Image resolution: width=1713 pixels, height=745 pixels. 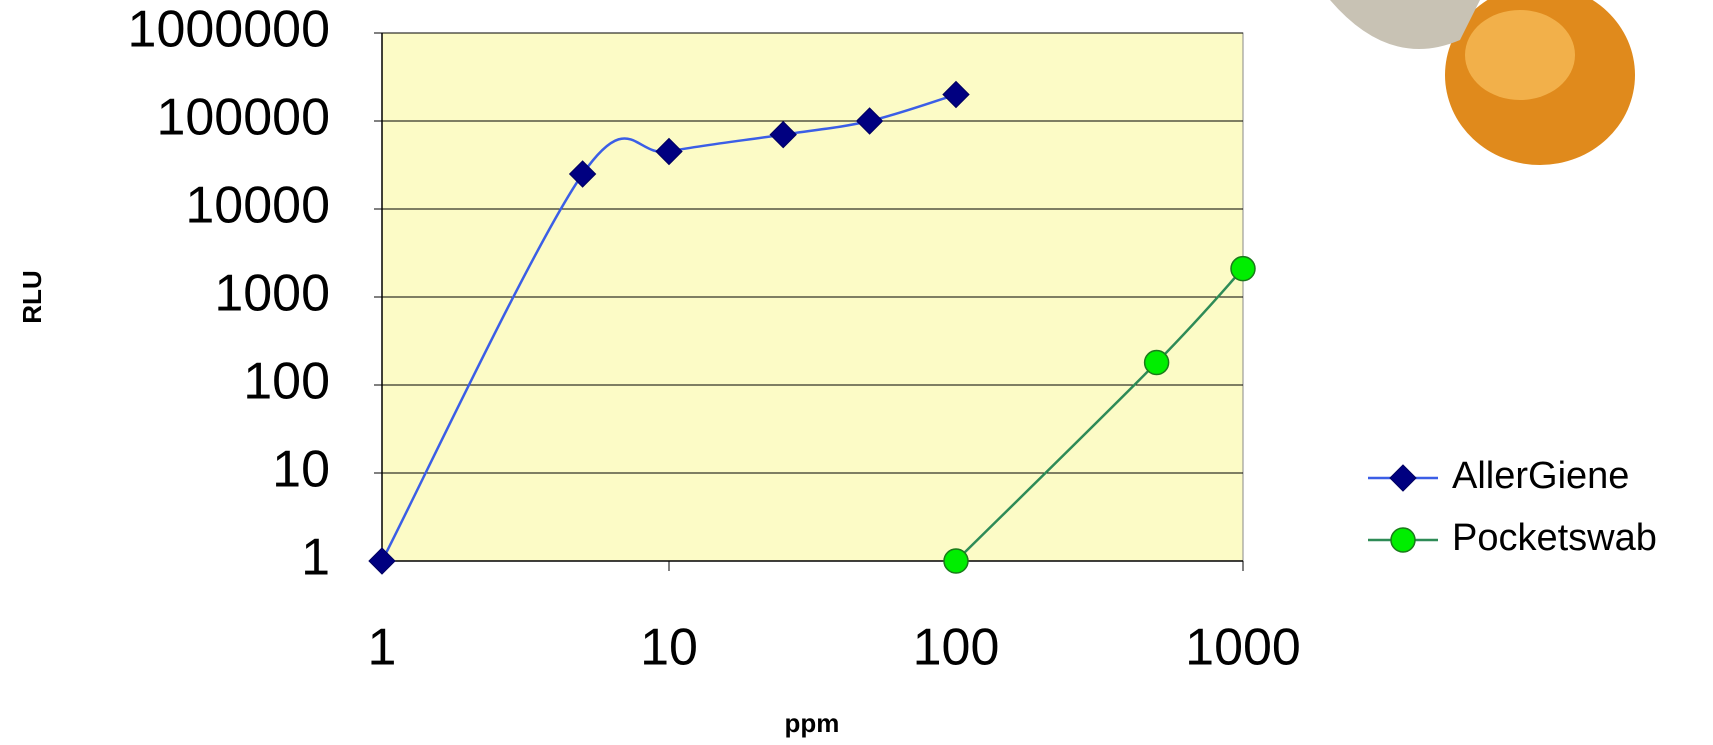 I want to click on y-tick-label: 10000, so click(x=257, y=206).